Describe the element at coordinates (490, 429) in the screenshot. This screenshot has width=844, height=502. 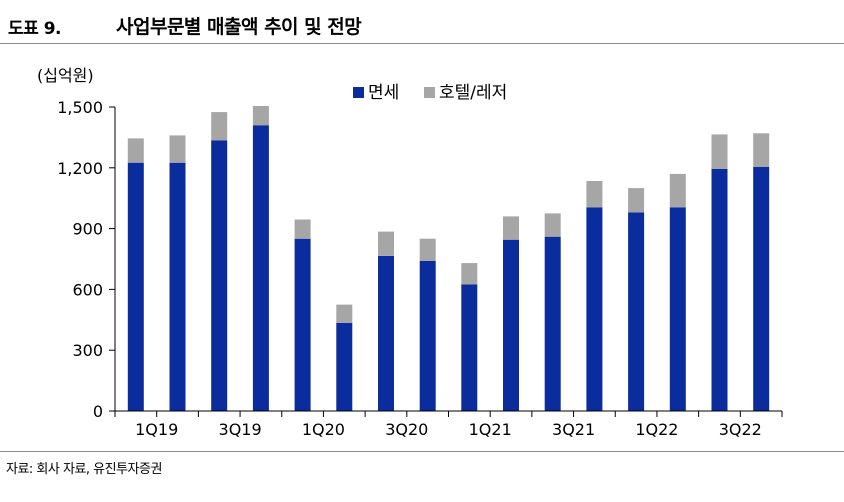
I see `x-tick-label: 1Q21` at that location.